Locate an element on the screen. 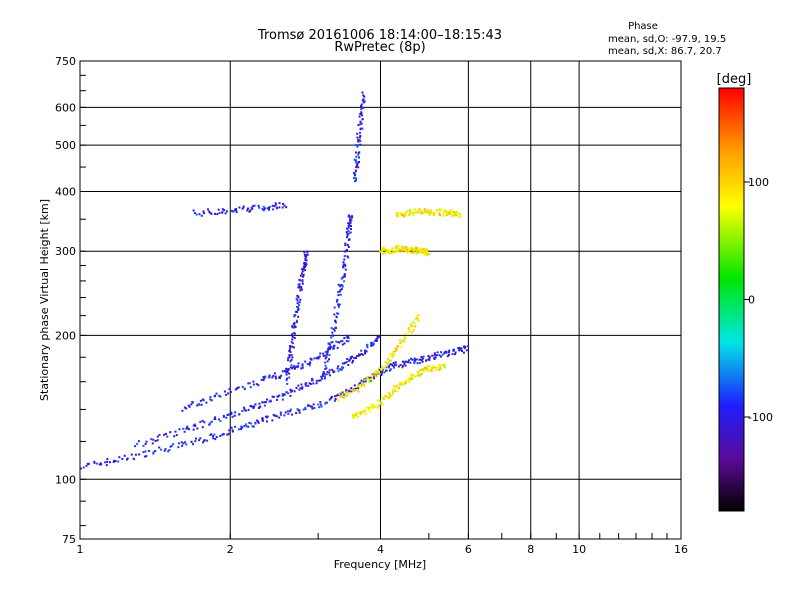 This screenshot has width=800, height=600. x-tick-label: 8 is located at coordinates (530, 549).